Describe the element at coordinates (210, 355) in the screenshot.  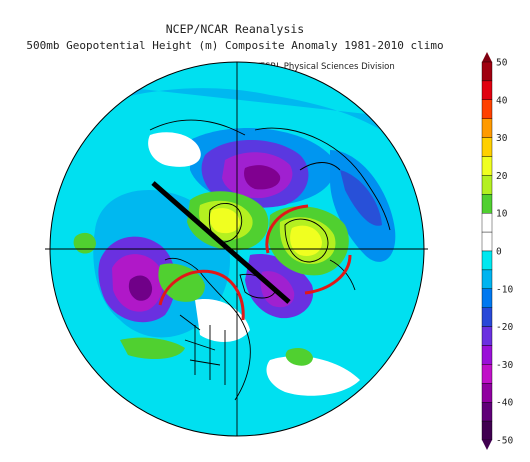
I see `state-lines` at that location.